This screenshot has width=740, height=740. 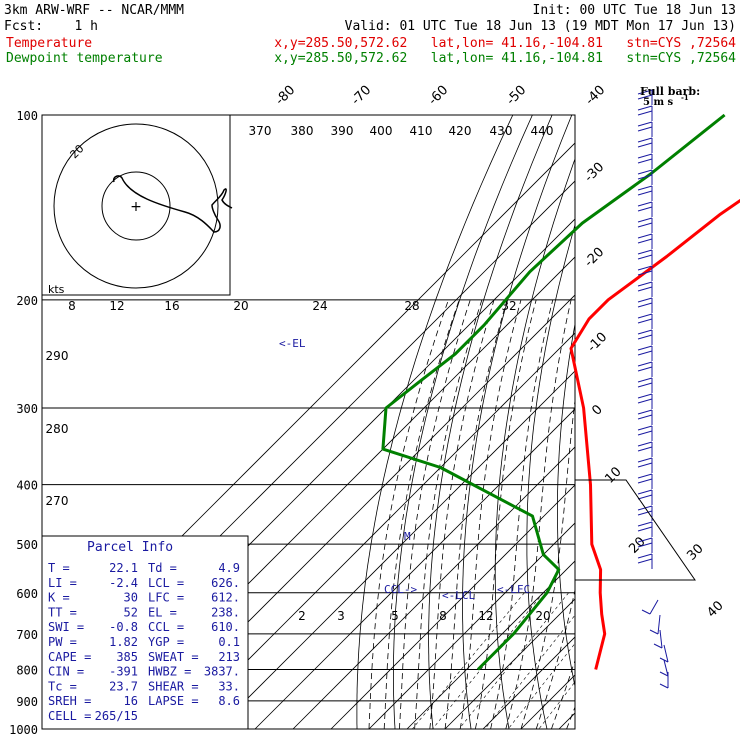 What do you see at coordinates (225, 583) in the screenshot?
I see `parcel-info-value: 626.` at bounding box center [225, 583].